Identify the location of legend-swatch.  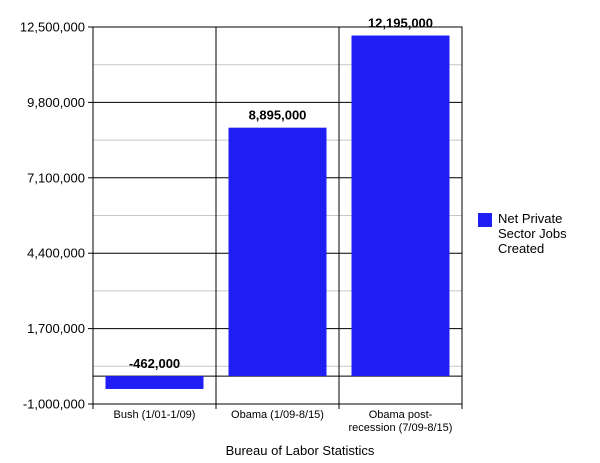
(485, 220).